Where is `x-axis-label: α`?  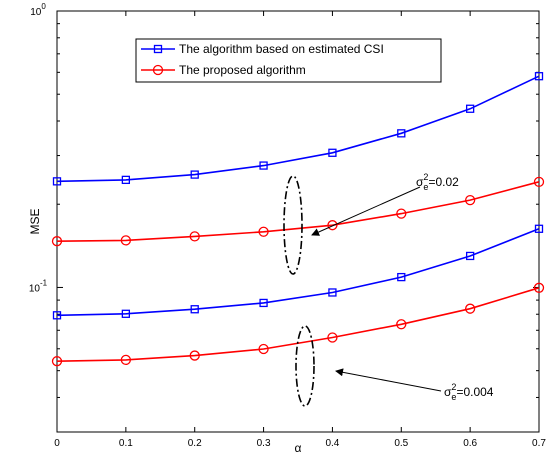
x-axis-label: α is located at coordinates (298, 448).